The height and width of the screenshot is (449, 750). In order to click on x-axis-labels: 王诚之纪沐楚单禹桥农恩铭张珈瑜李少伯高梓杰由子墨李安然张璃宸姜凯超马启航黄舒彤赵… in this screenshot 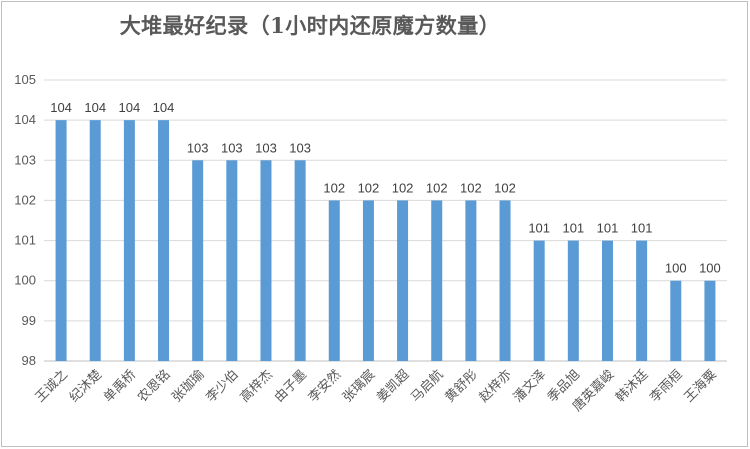, I will do `click(376, 391)`.